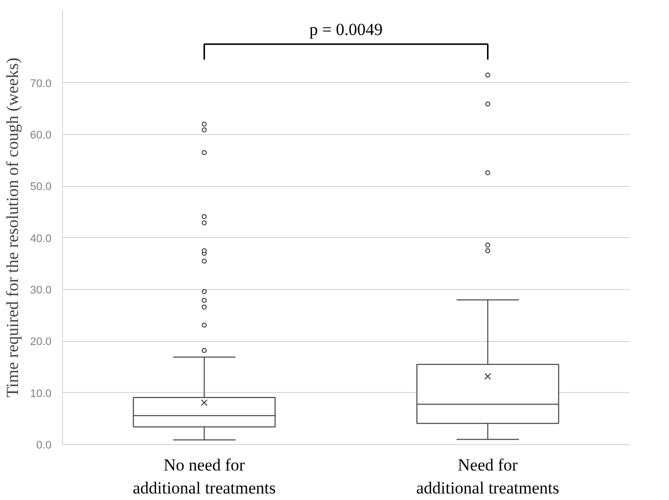 The width and height of the screenshot is (669, 500). Describe the element at coordinates (44, 446) in the screenshot. I see `y-tick-label: 0.0` at that location.